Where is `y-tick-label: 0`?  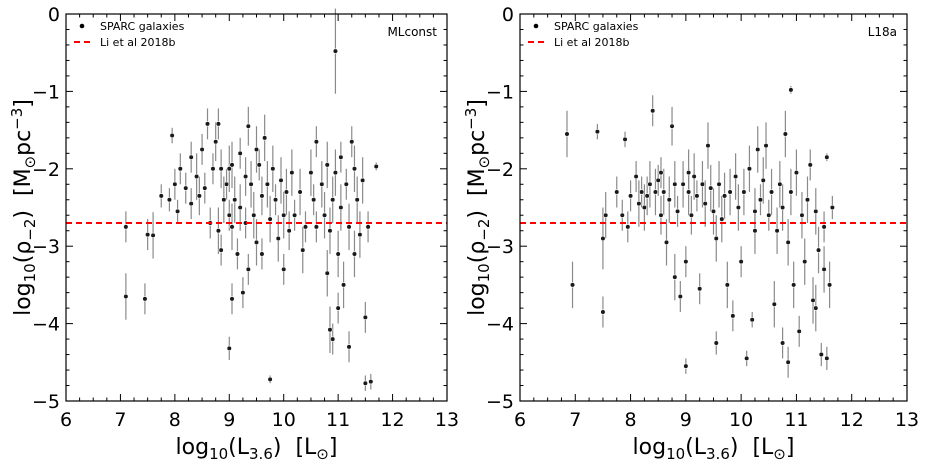 y-tick-label: 0 is located at coordinates (54, 15).